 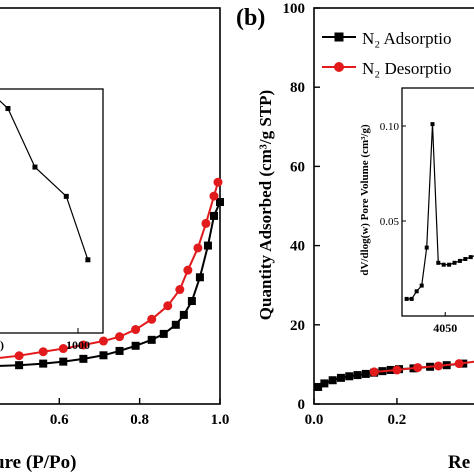 I want to click on panel-a-inset: 1000 .), so click(x=52, y=220).